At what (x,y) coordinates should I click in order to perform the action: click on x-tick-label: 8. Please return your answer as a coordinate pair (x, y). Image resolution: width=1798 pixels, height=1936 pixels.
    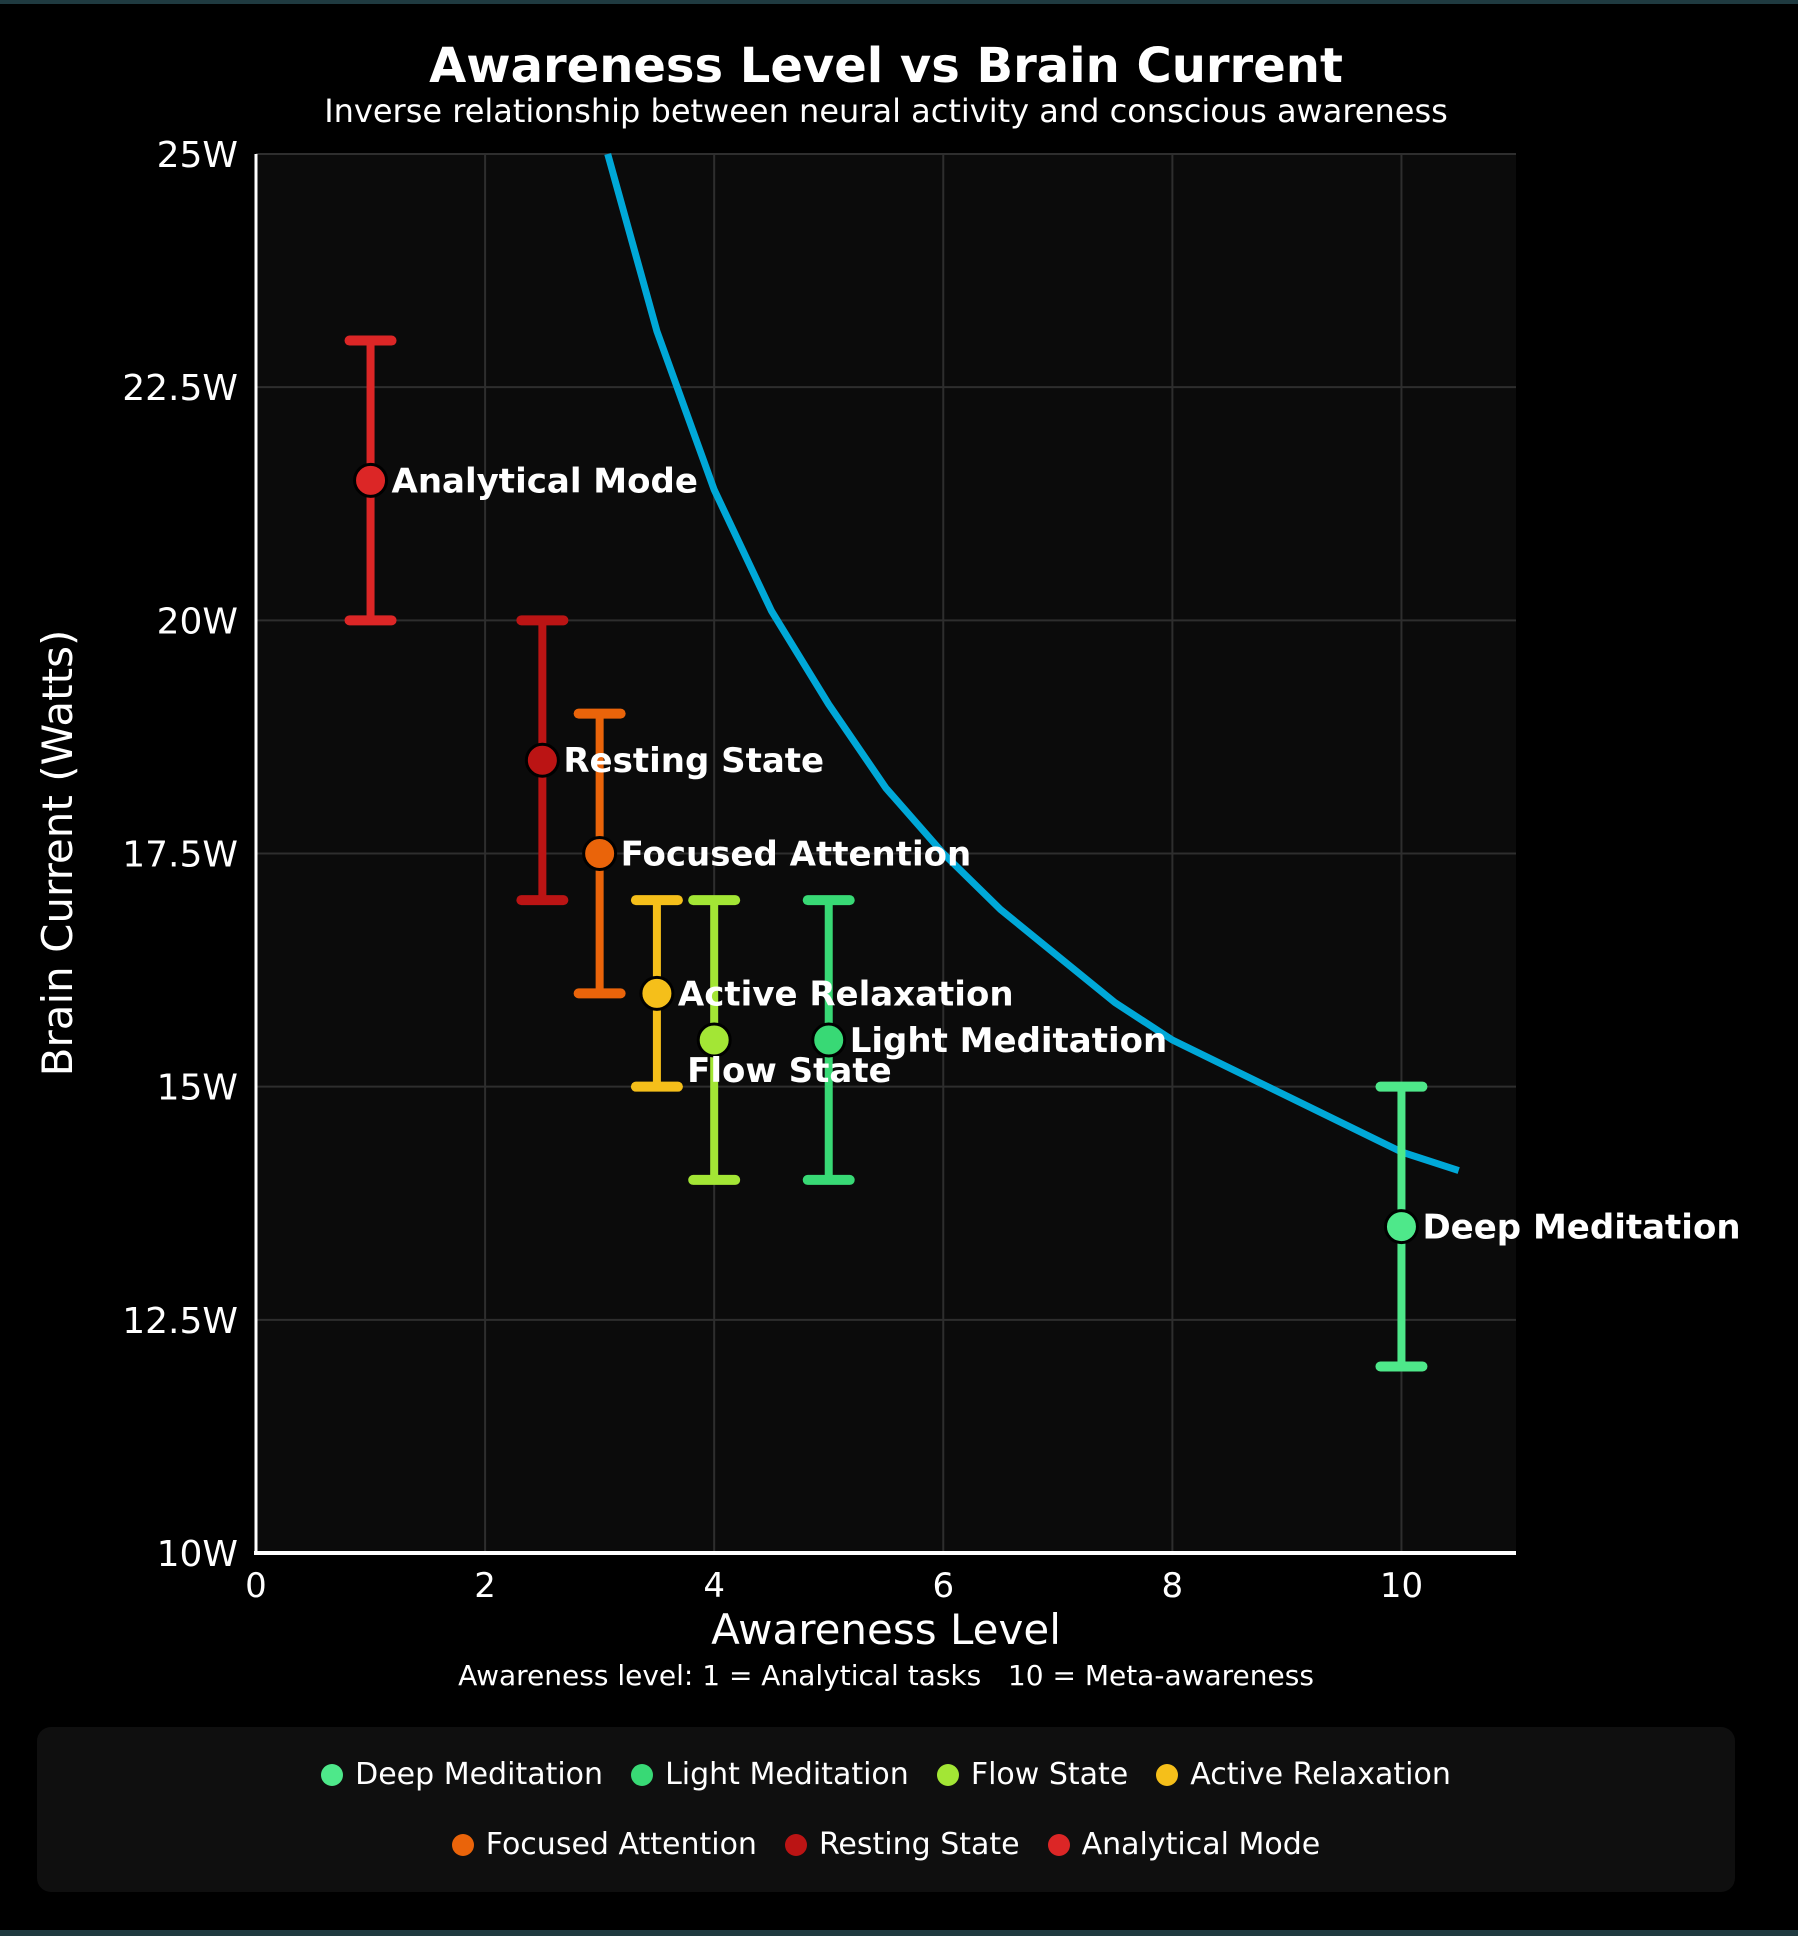
    Looking at the image, I should click on (1173, 1586).